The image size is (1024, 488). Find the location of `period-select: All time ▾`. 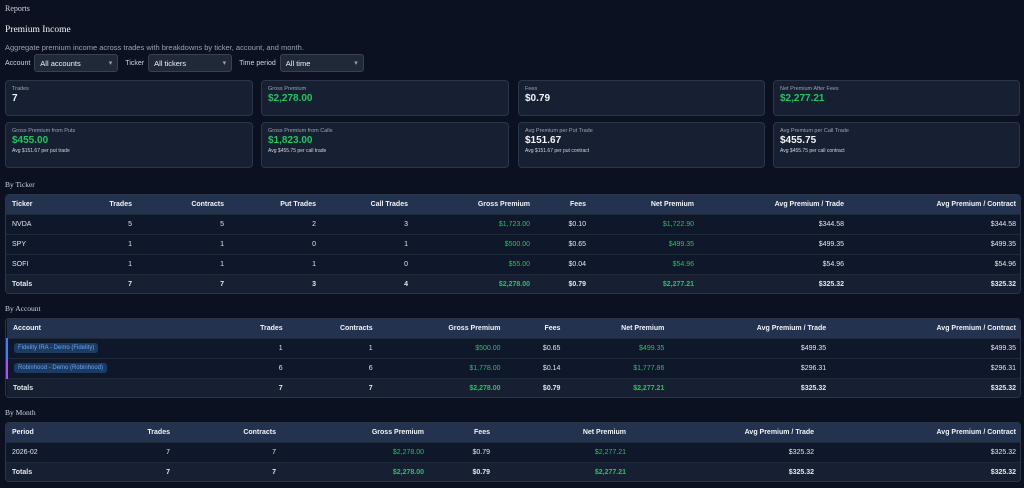

period-select: All time ▾ is located at coordinates (321, 63).